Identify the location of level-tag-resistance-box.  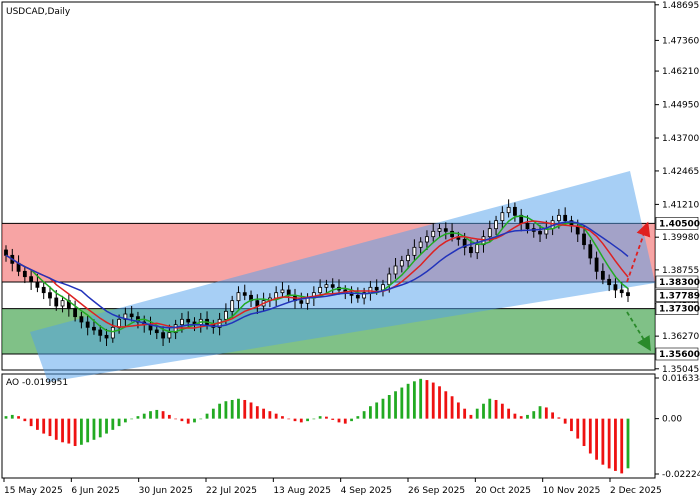
(677, 223).